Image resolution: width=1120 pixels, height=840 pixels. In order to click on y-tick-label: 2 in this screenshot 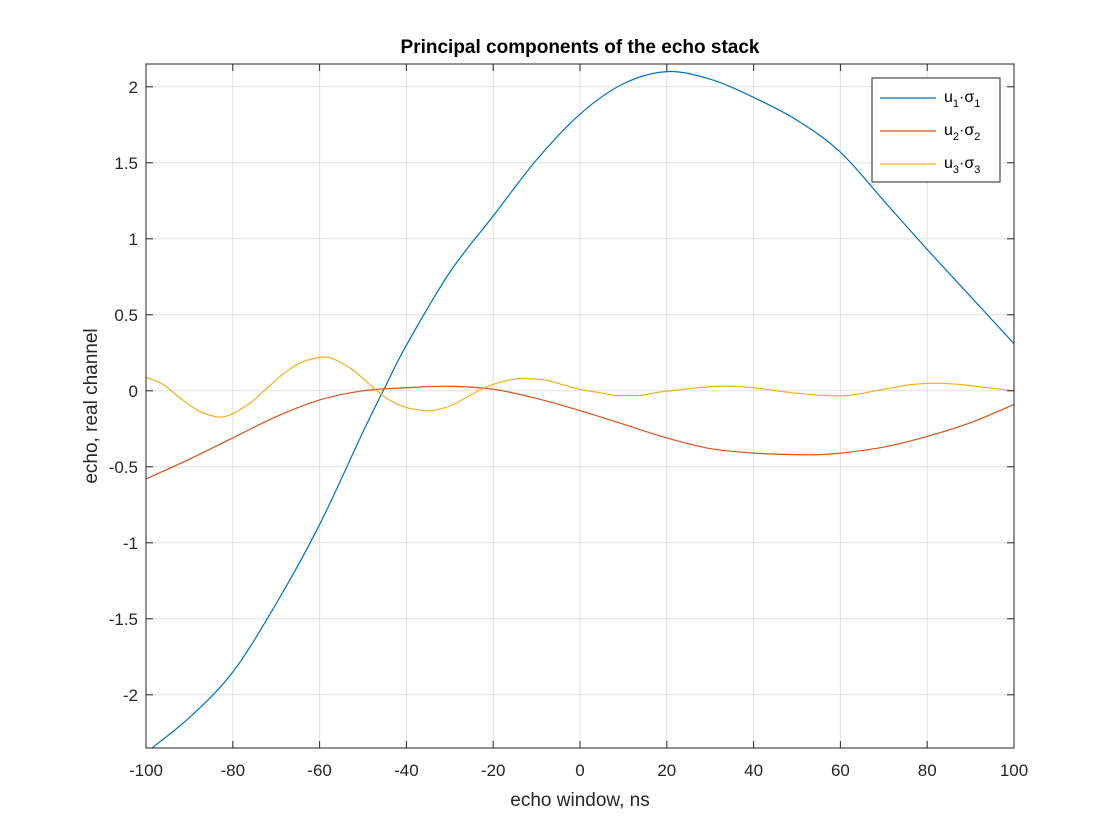, I will do `click(133, 87)`.